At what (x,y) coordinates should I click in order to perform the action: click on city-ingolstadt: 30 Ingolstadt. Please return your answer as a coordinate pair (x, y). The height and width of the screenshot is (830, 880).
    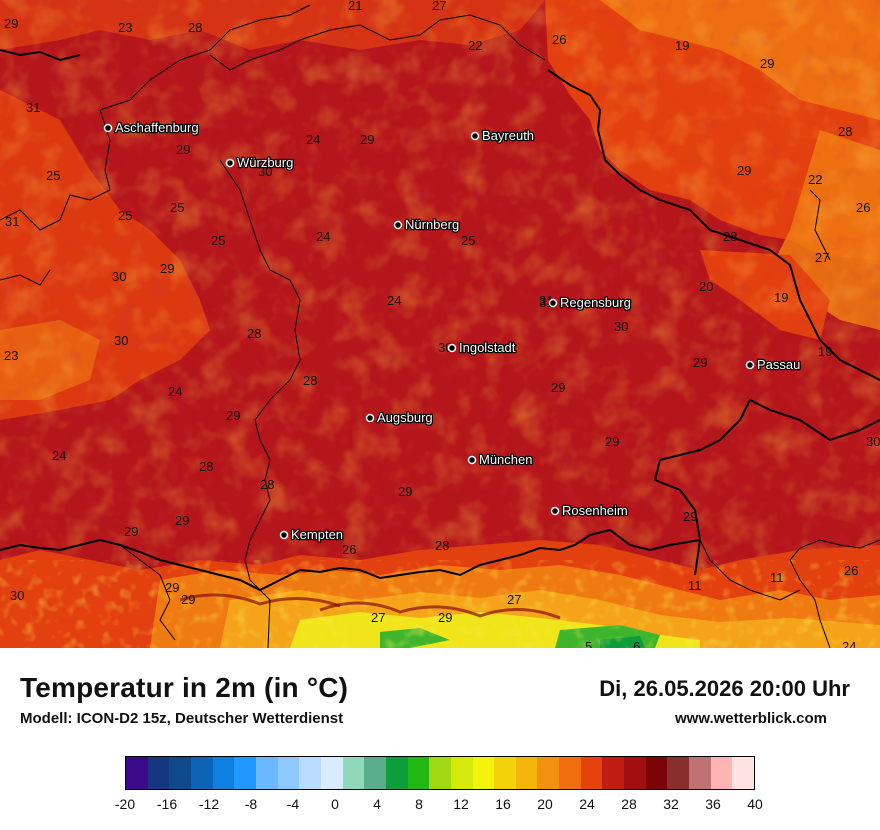
    Looking at the image, I should click on (477, 348).